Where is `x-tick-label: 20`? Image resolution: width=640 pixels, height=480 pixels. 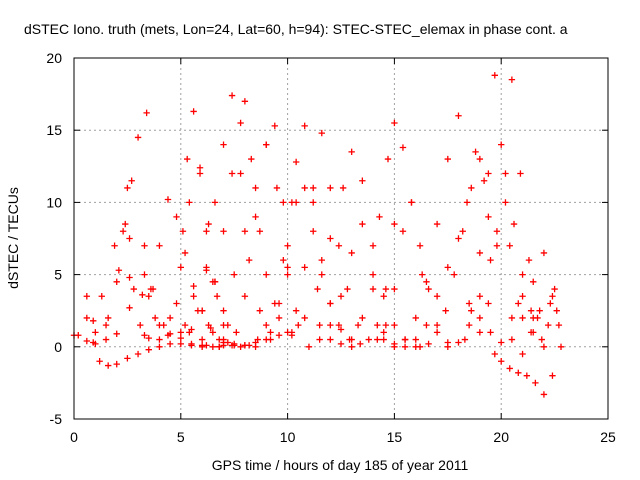
x-tick-label: 20 is located at coordinates (501, 437).